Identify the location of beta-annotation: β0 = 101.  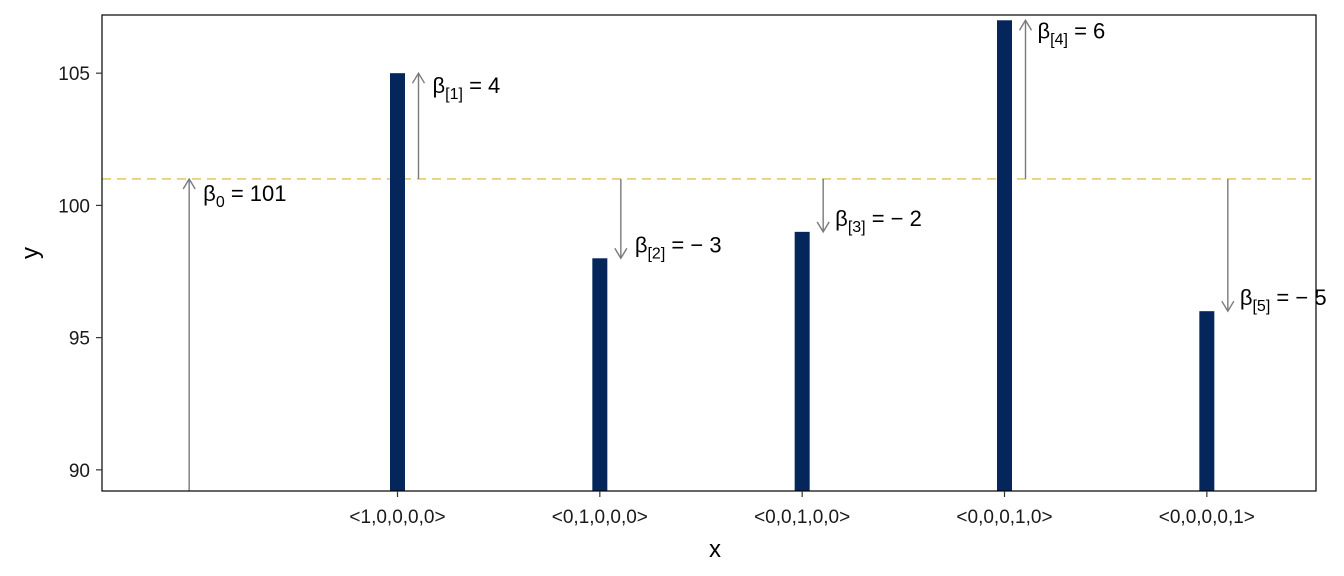
(244, 196).